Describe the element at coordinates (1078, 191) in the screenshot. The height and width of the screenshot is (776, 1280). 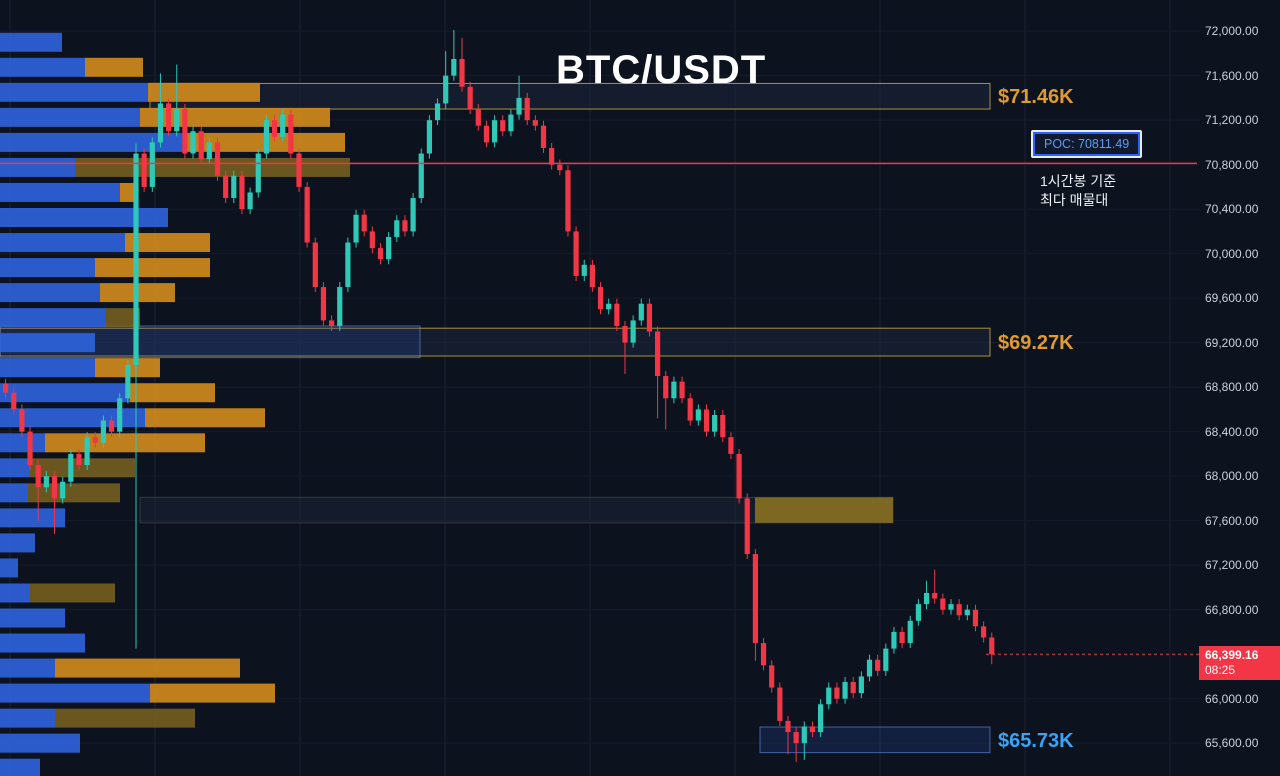
I see `poc-annotation: 1시간봉 기준 최다 매물대` at that location.